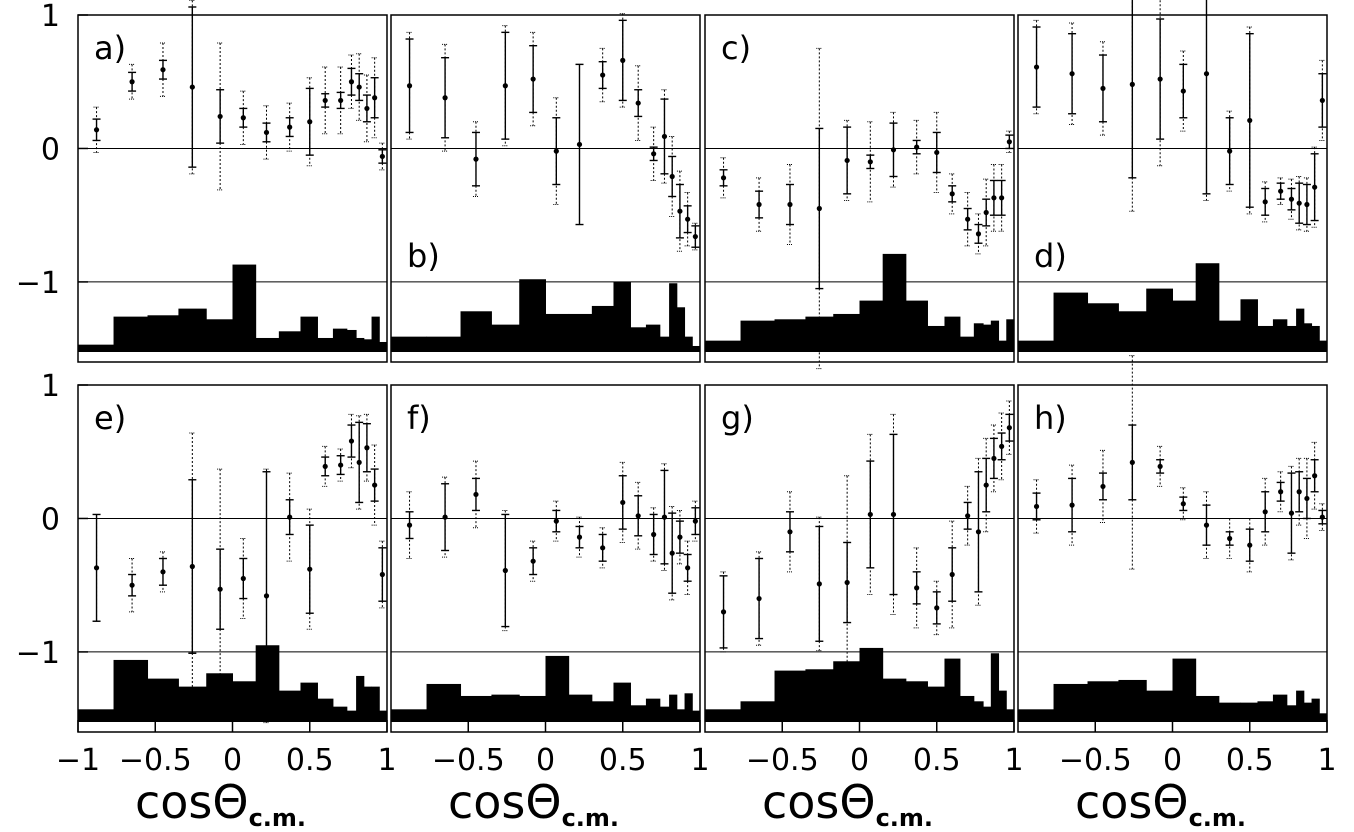  I want to click on panel-label: b), so click(423, 256).